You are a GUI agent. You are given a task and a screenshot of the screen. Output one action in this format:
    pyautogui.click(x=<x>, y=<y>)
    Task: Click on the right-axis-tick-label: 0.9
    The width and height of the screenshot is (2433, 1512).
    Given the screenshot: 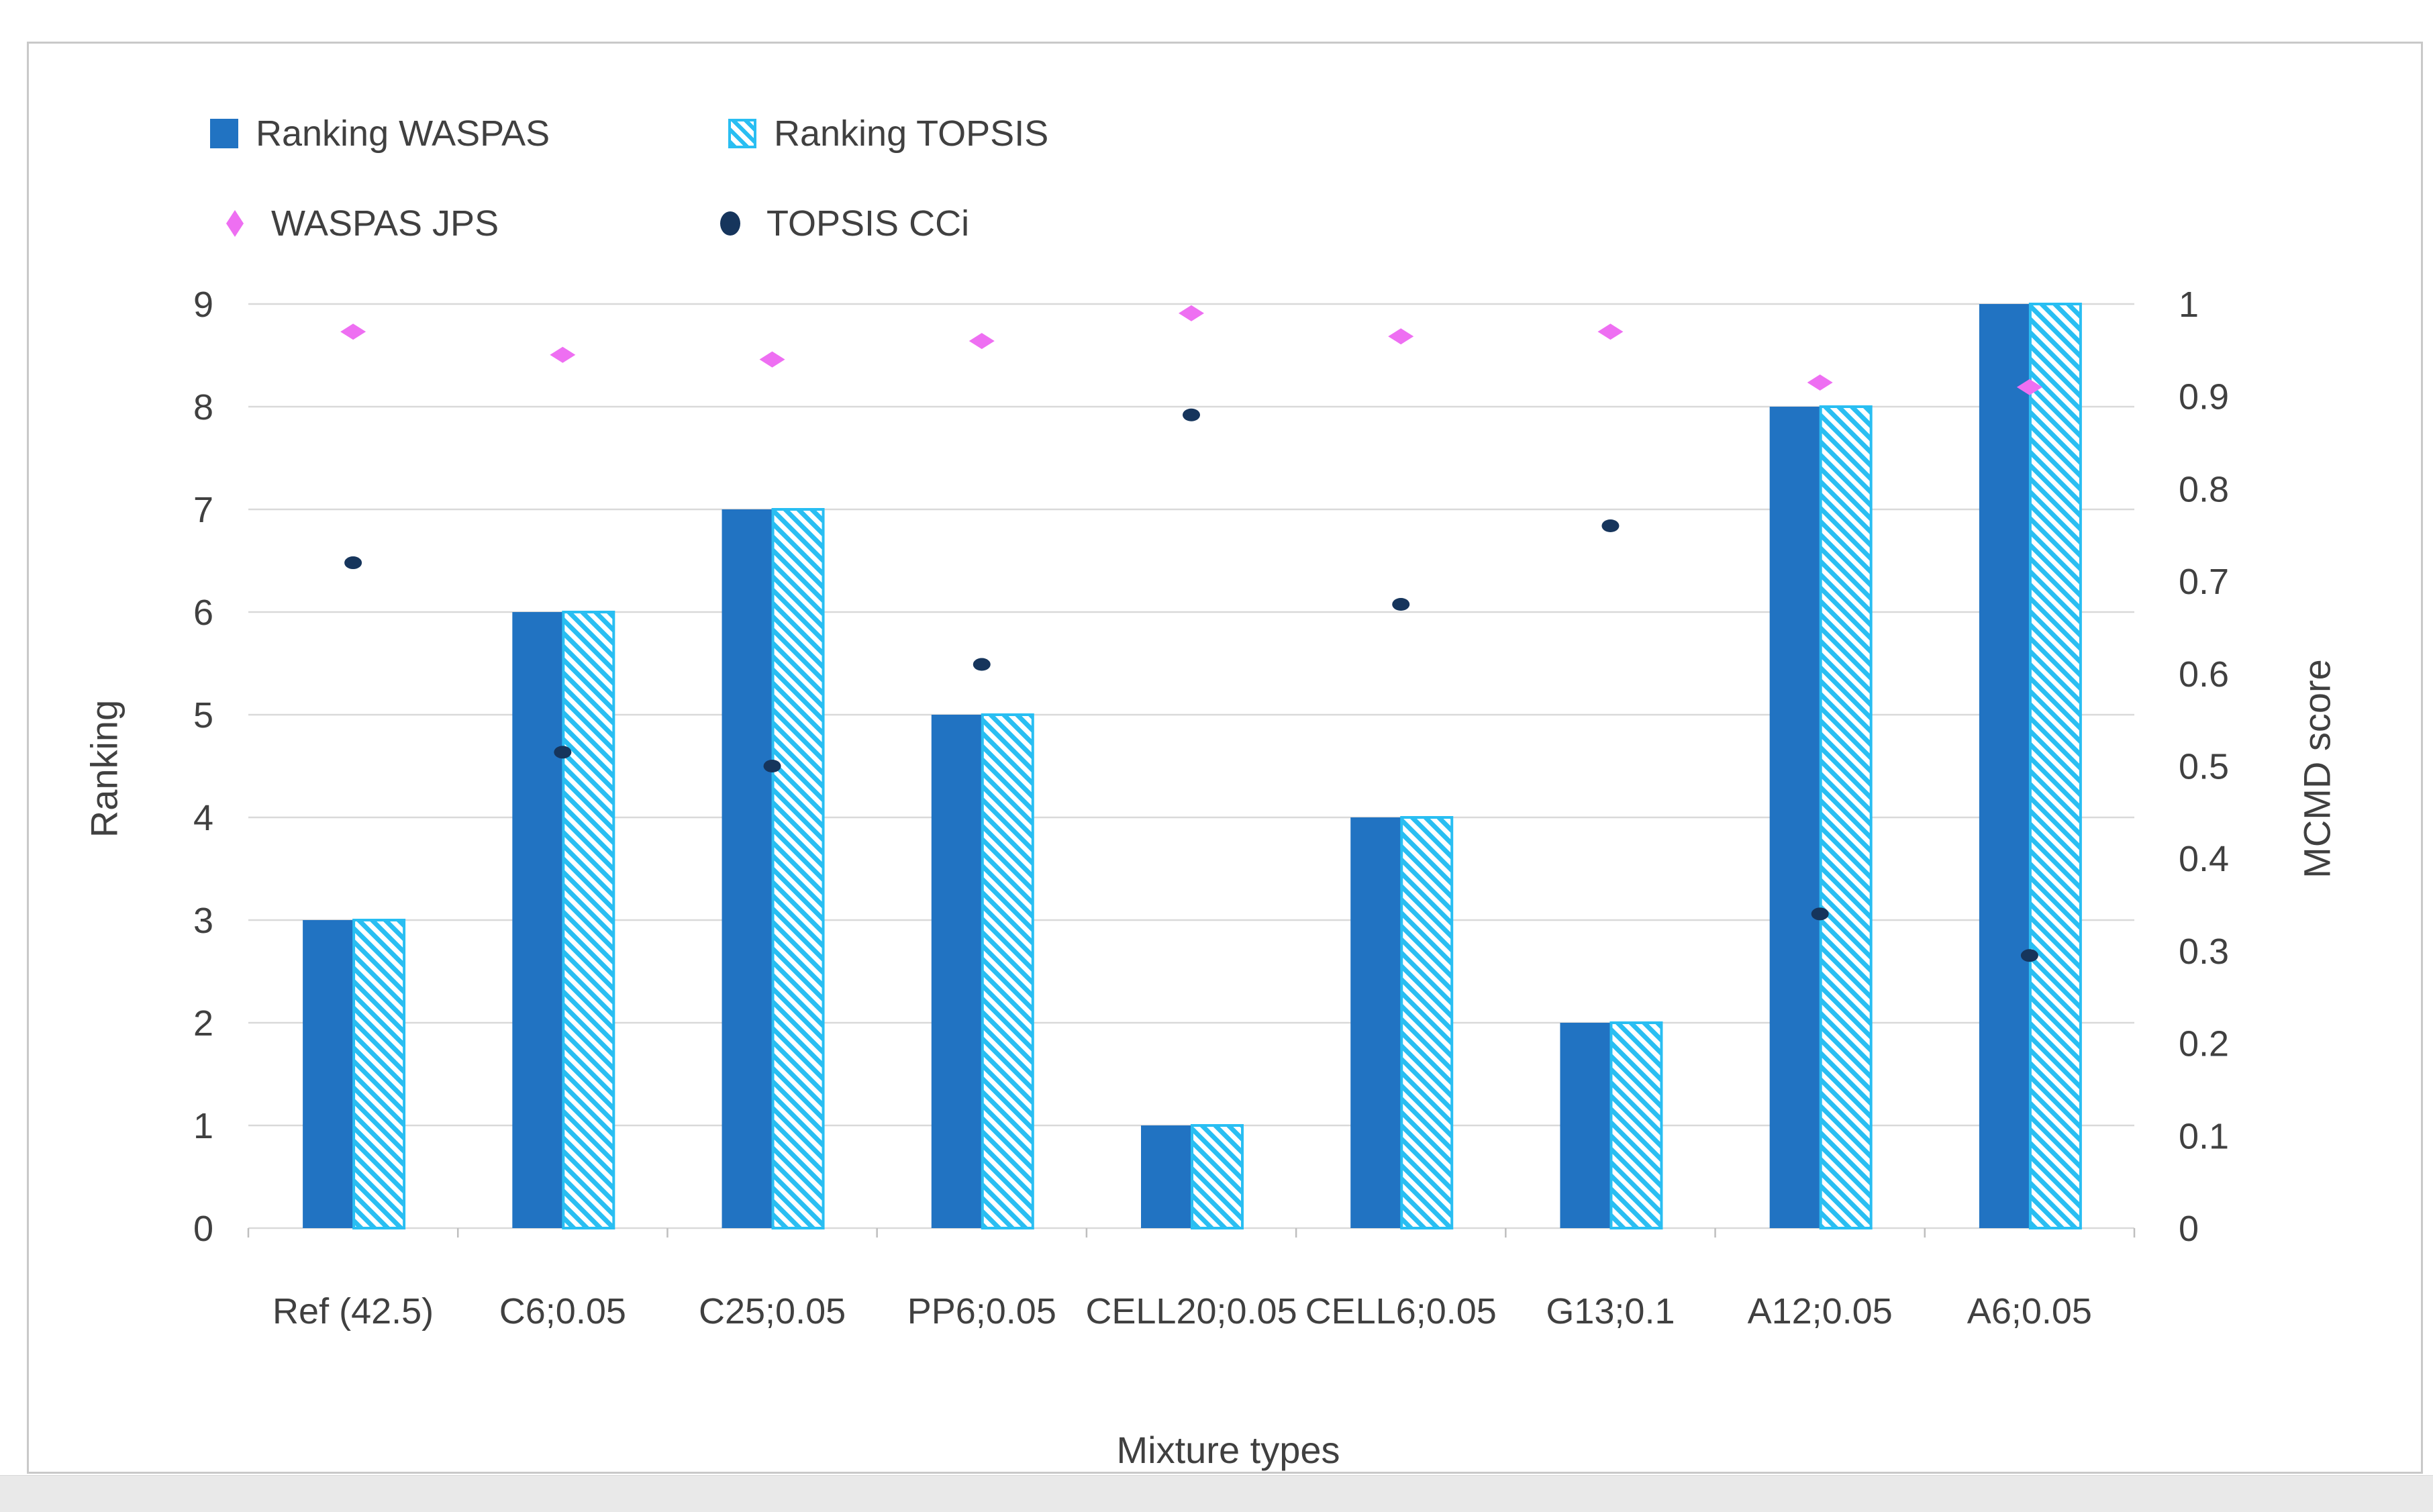 What is the action you would take?
    pyautogui.click(x=2204, y=397)
    